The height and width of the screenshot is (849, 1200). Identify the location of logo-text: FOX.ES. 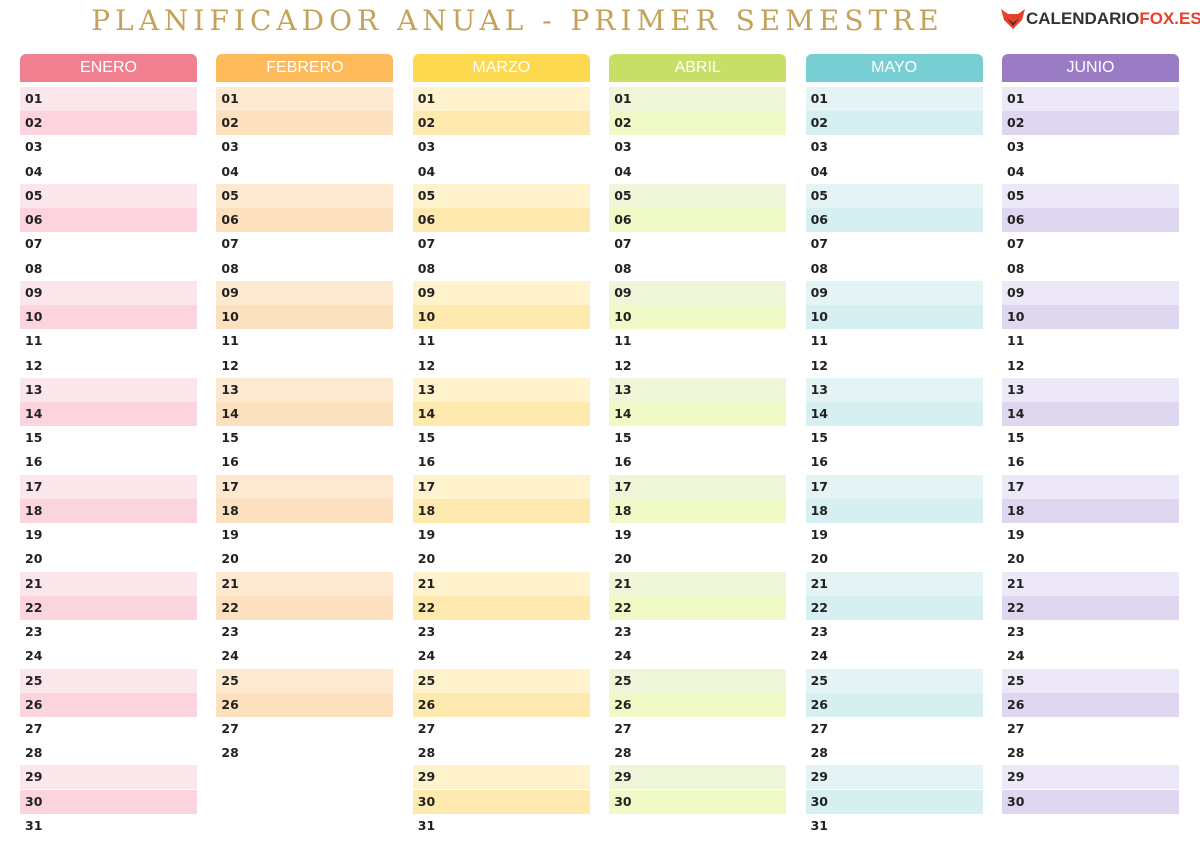
(1169, 18).